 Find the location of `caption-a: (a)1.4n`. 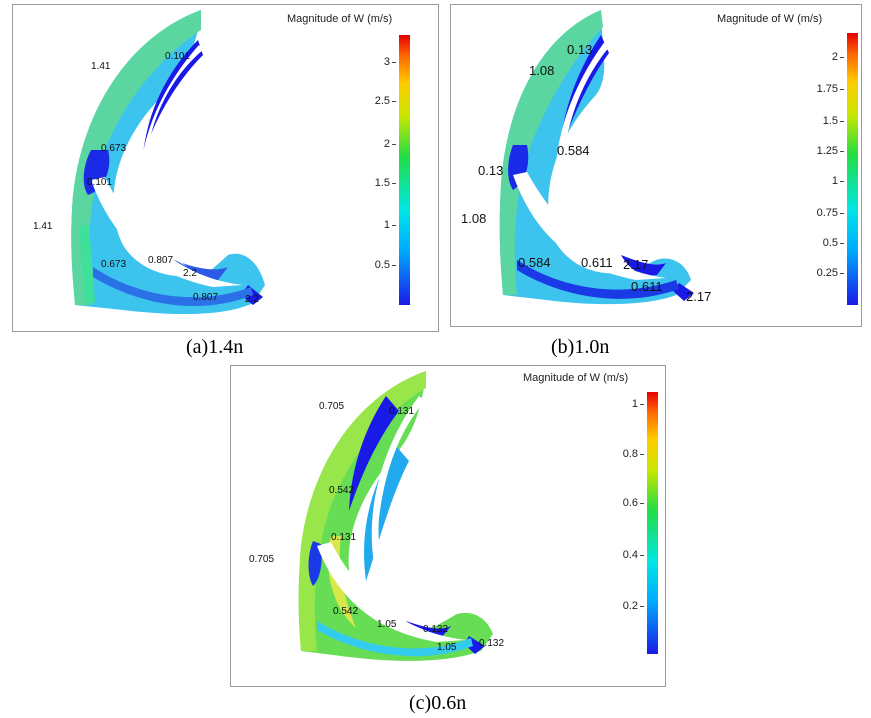

caption-a: (a)1.4n is located at coordinates (215, 347).